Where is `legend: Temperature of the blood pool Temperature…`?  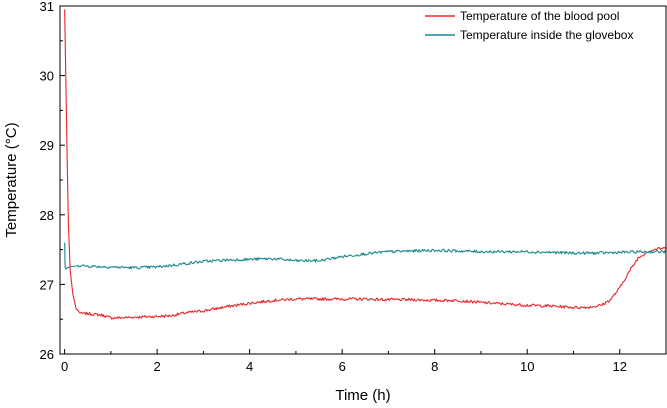 legend: Temperature of the blood pool Temperature… is located at coordinates (529, 25).